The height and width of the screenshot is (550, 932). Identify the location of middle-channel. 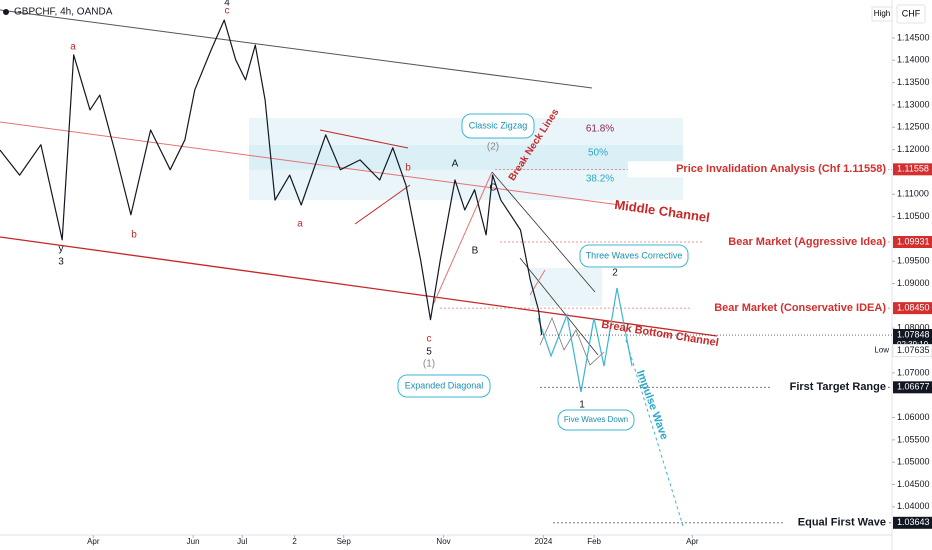
(310, 163).